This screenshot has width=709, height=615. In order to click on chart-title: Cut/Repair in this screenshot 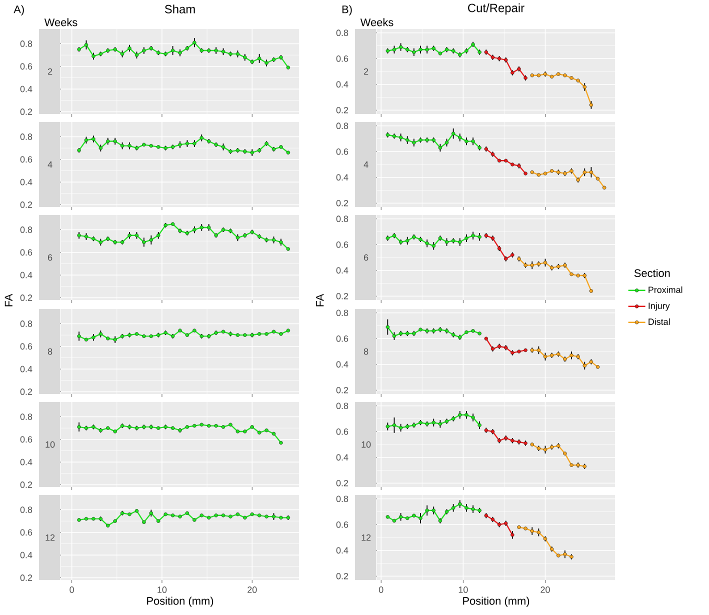, I will do `click(496, 9)`.